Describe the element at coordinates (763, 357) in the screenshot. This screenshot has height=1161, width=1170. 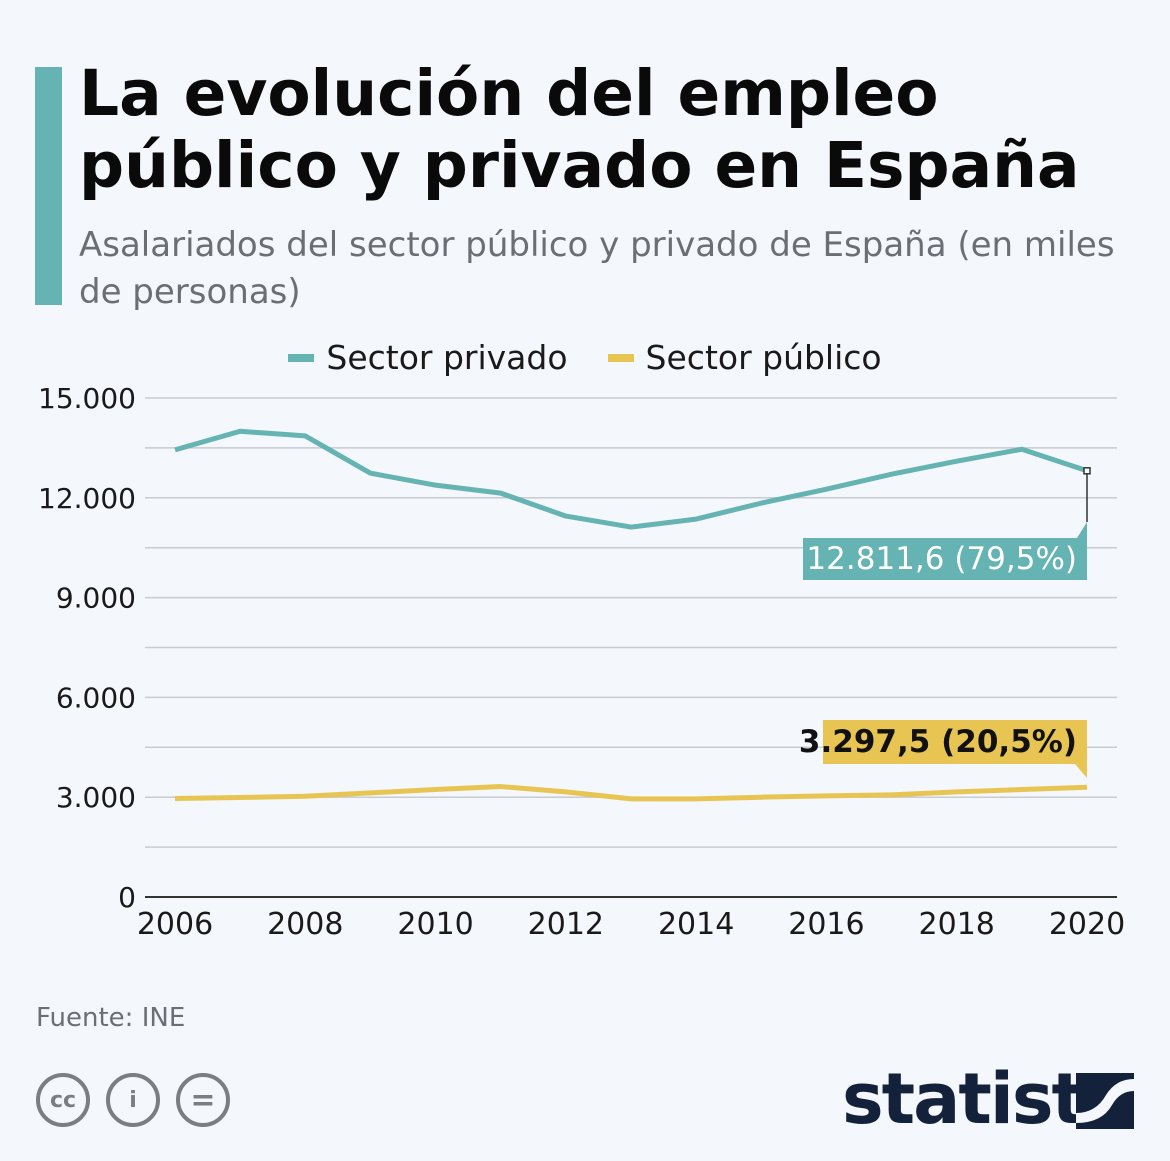
I see `legend-label: Sector público` at that location.